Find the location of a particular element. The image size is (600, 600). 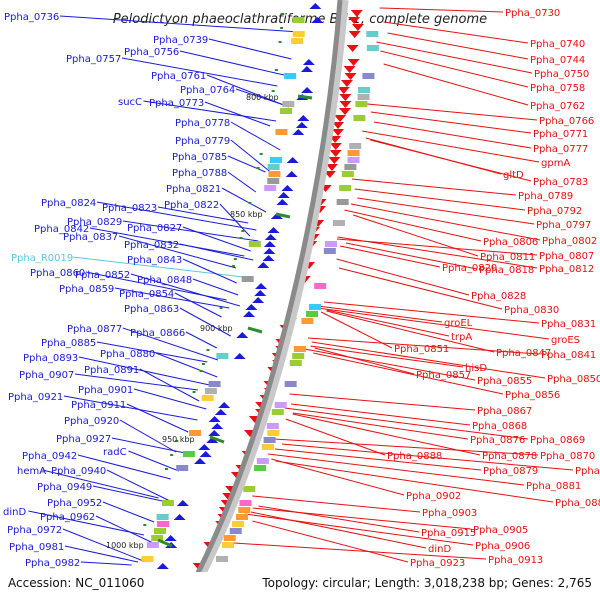

left-label-ppha_0785: Ppha_0785 is located at coordinates (199, 157).